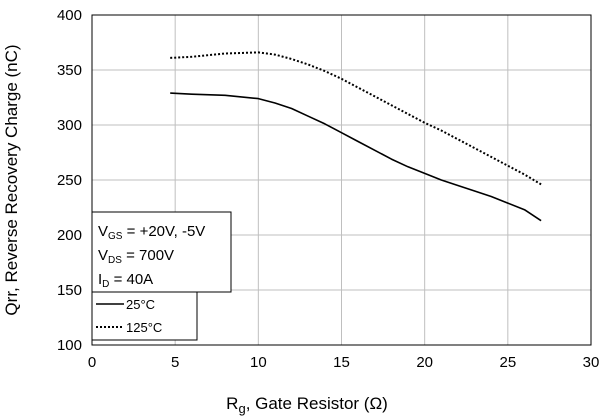 The width and height of the screenshot is (603, 419). I want to click on x-tick-label: 30, so click(591, 362).